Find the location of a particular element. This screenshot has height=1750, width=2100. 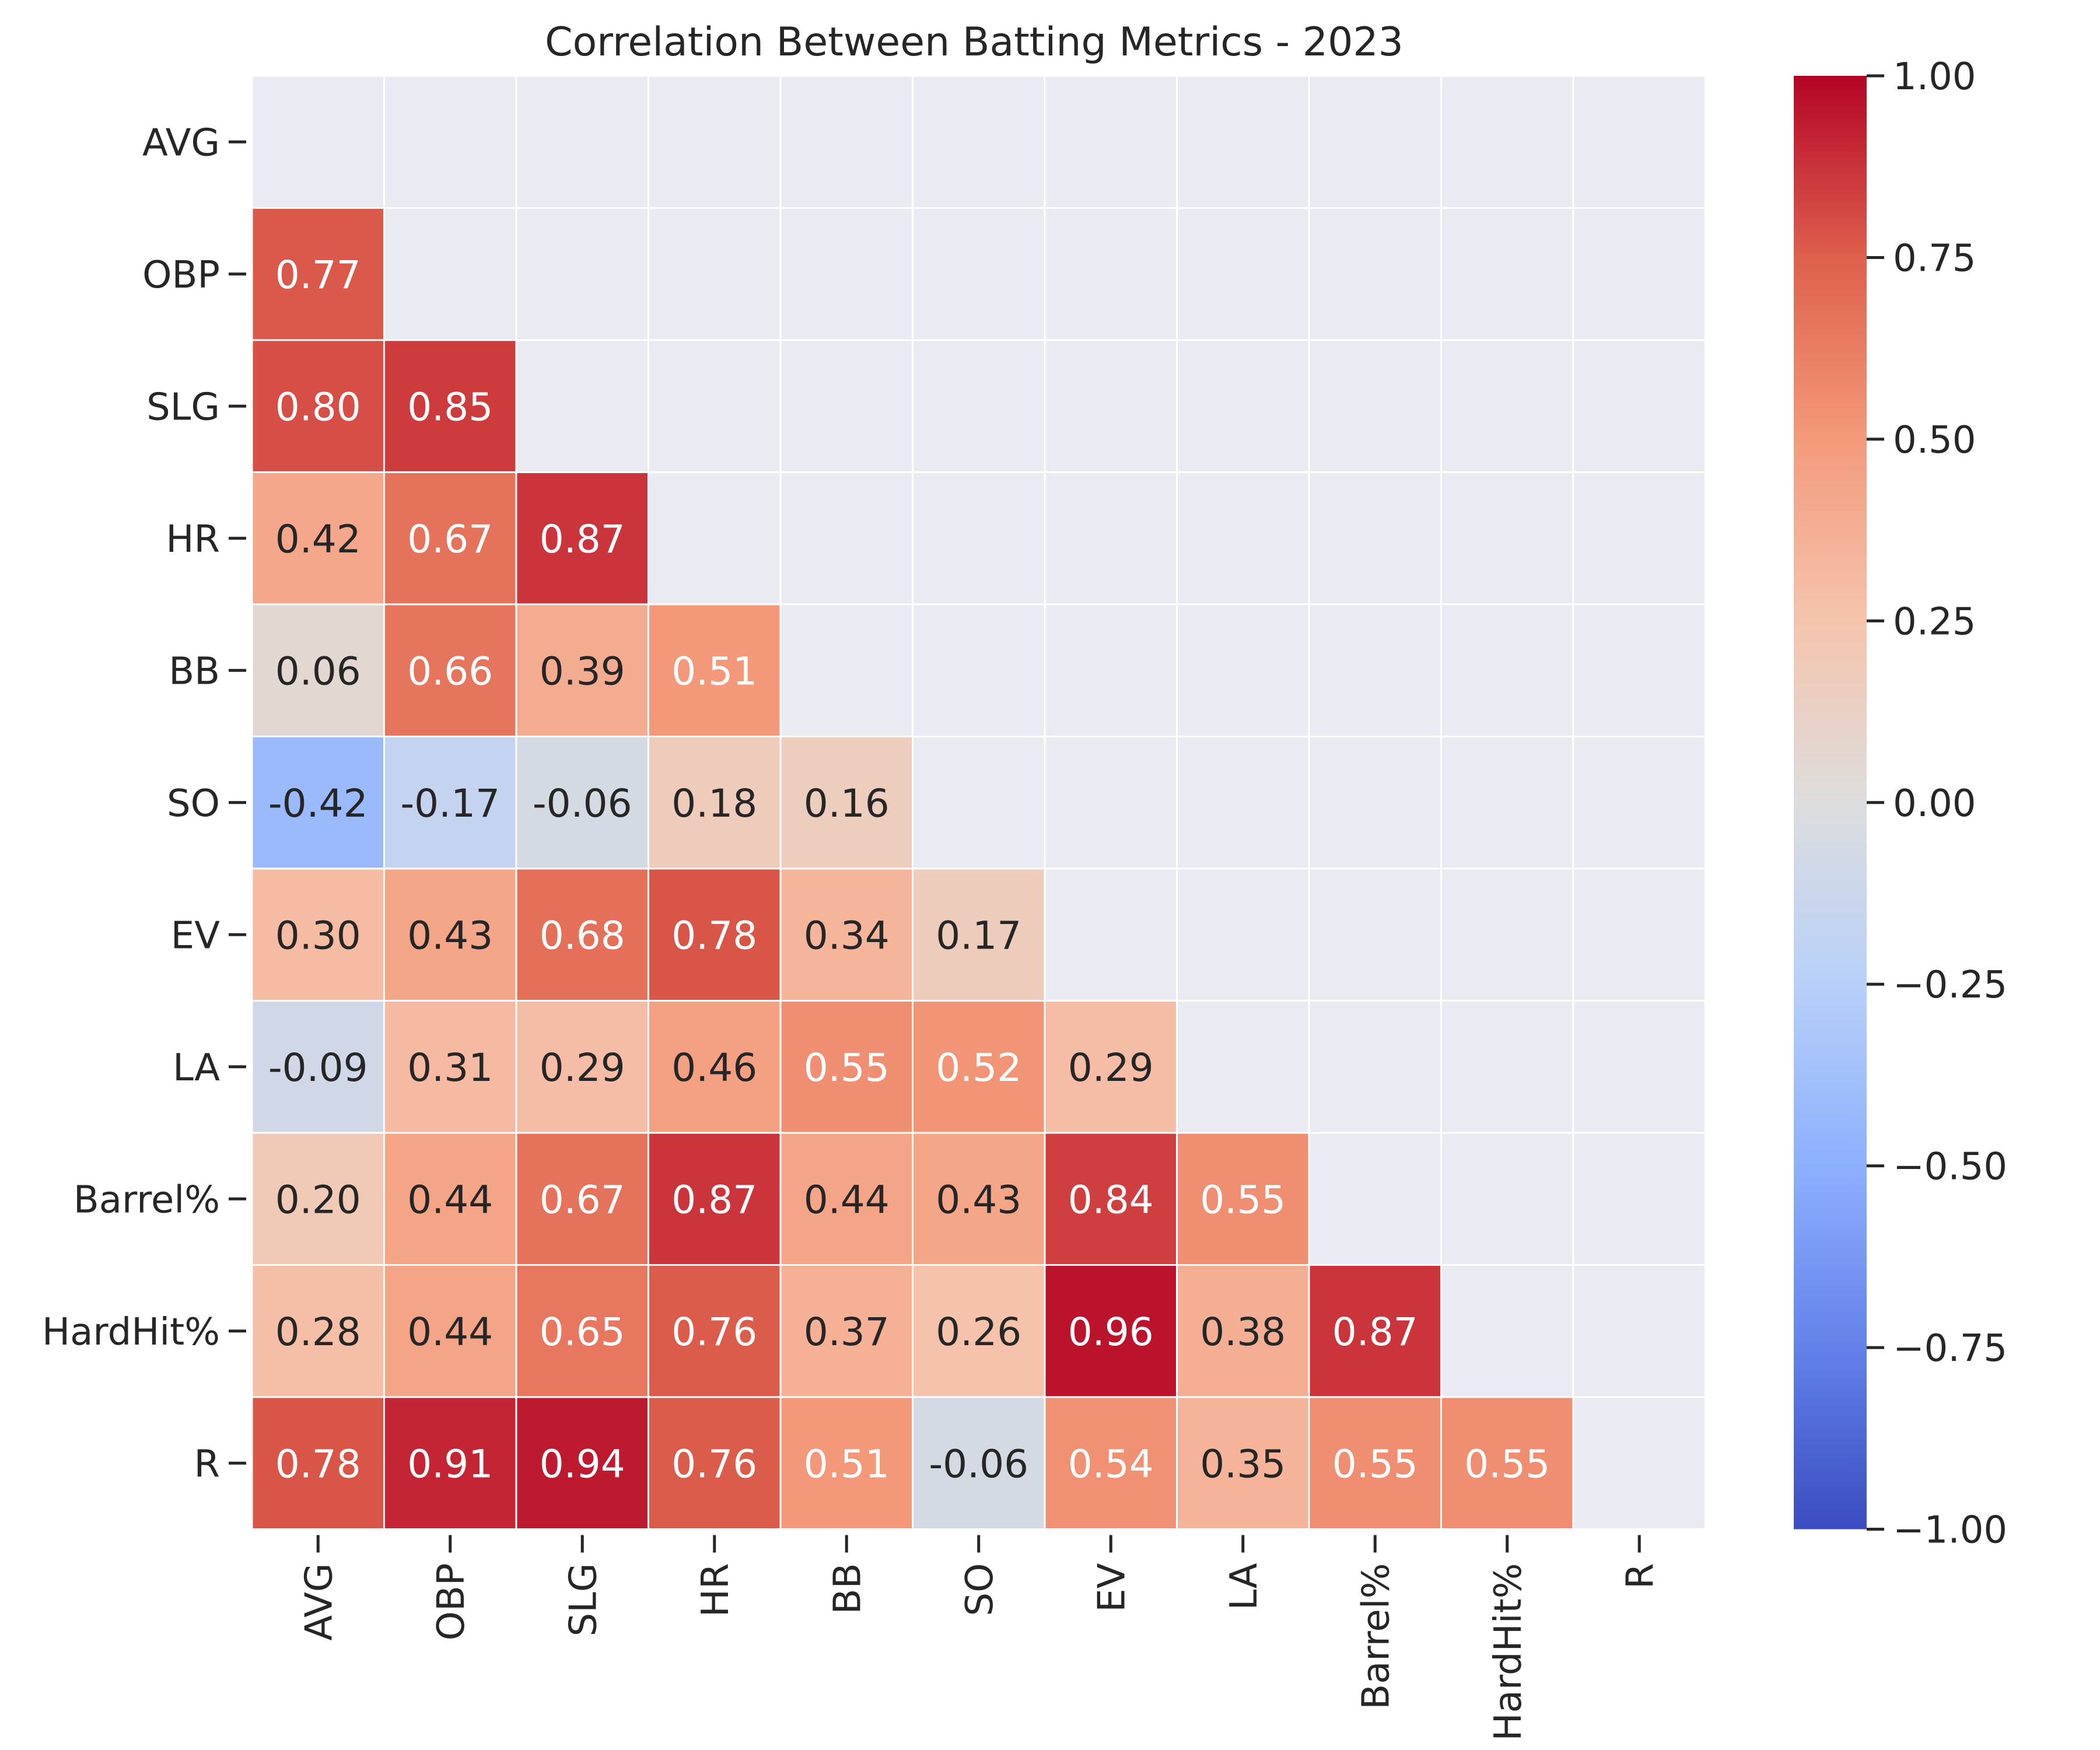

cell-value-label: 0.67 is located at coordinates (582, 1199).